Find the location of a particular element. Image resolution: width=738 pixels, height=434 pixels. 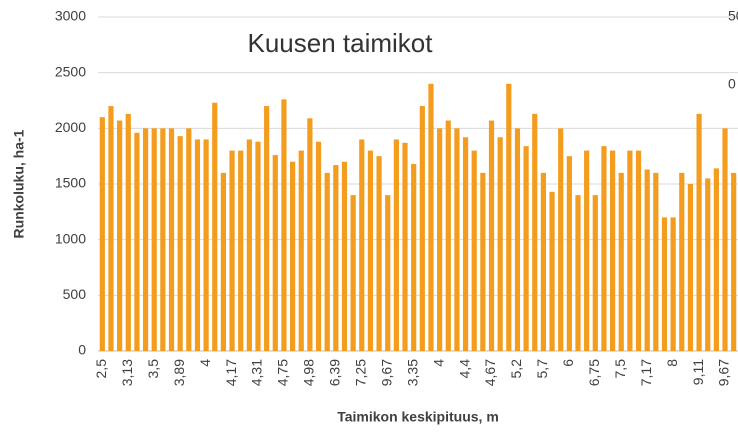

x-tick-label: 4,67 is located at coordinates (490, 372).